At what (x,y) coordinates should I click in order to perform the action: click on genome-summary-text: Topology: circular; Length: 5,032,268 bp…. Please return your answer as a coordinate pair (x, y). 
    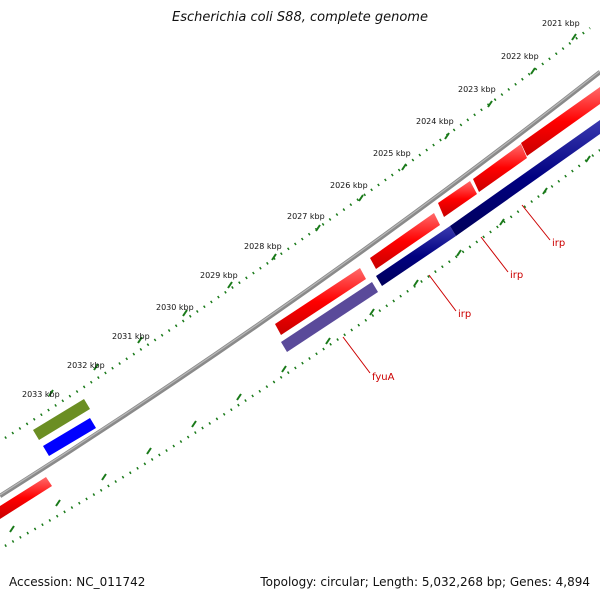
    Looking at the image, I should click on (425, 582).